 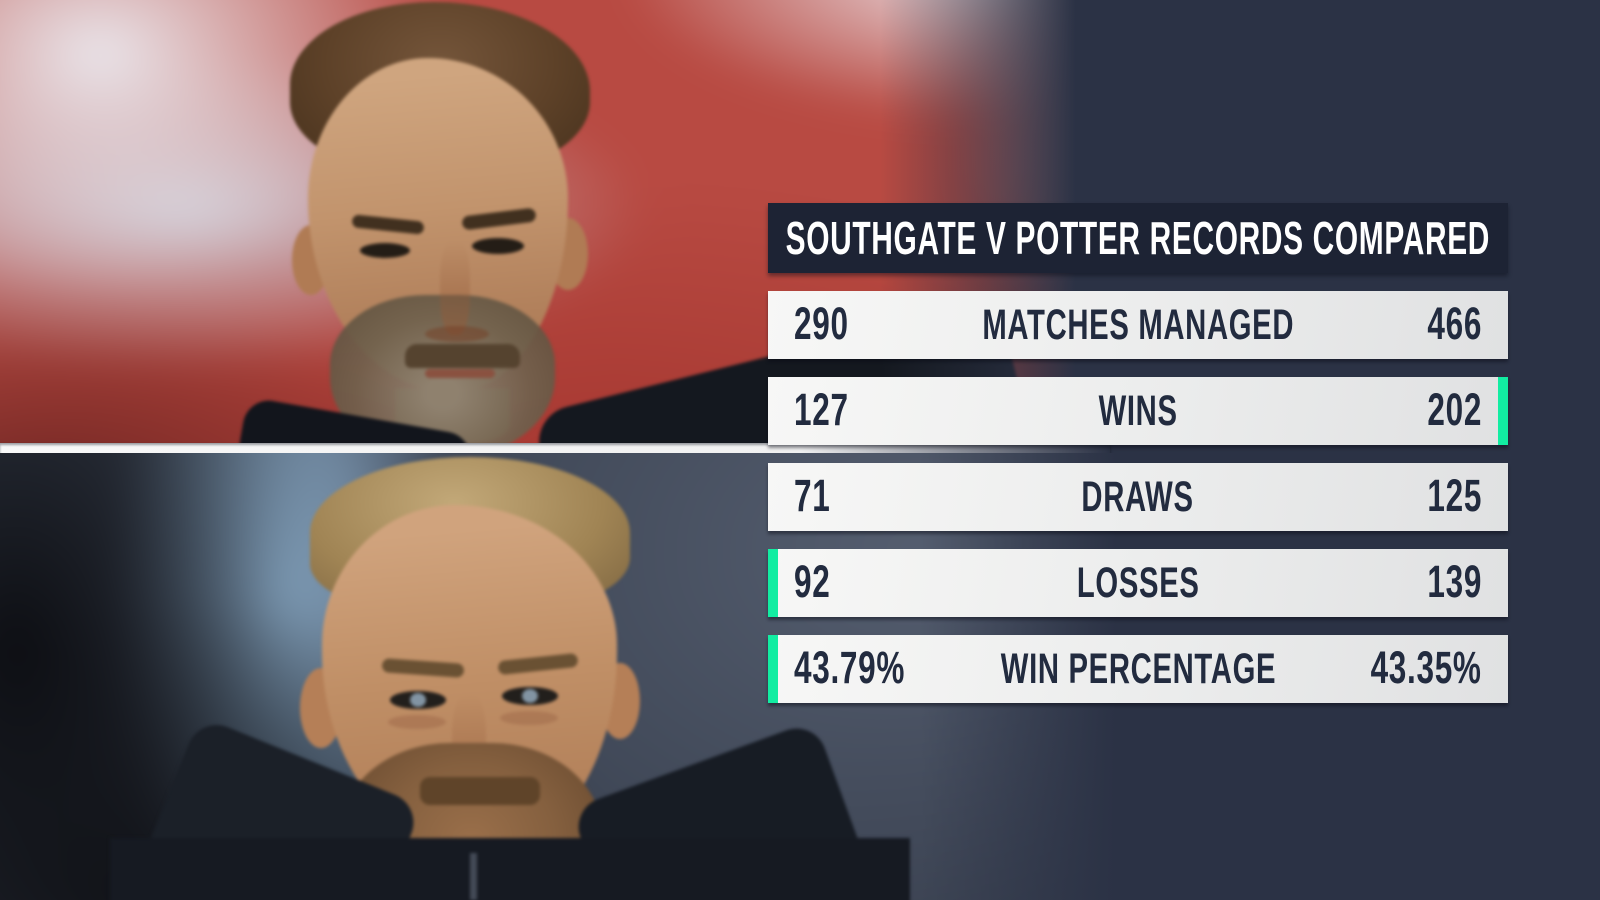 I want to click on divider-bar, so click(x=555, y=448).